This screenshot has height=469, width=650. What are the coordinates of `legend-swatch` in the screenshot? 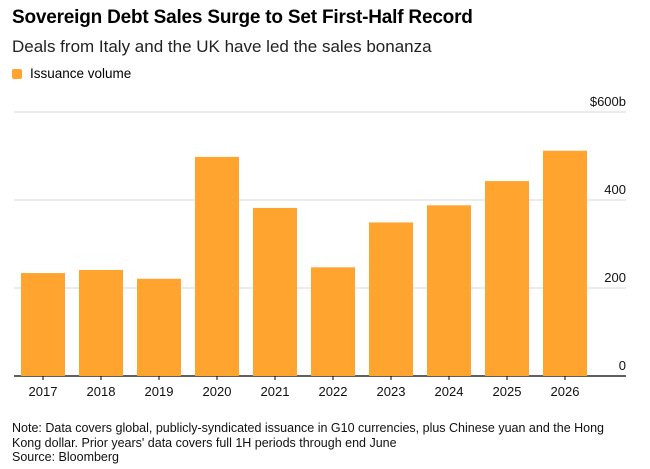 It's located at (17, 73).